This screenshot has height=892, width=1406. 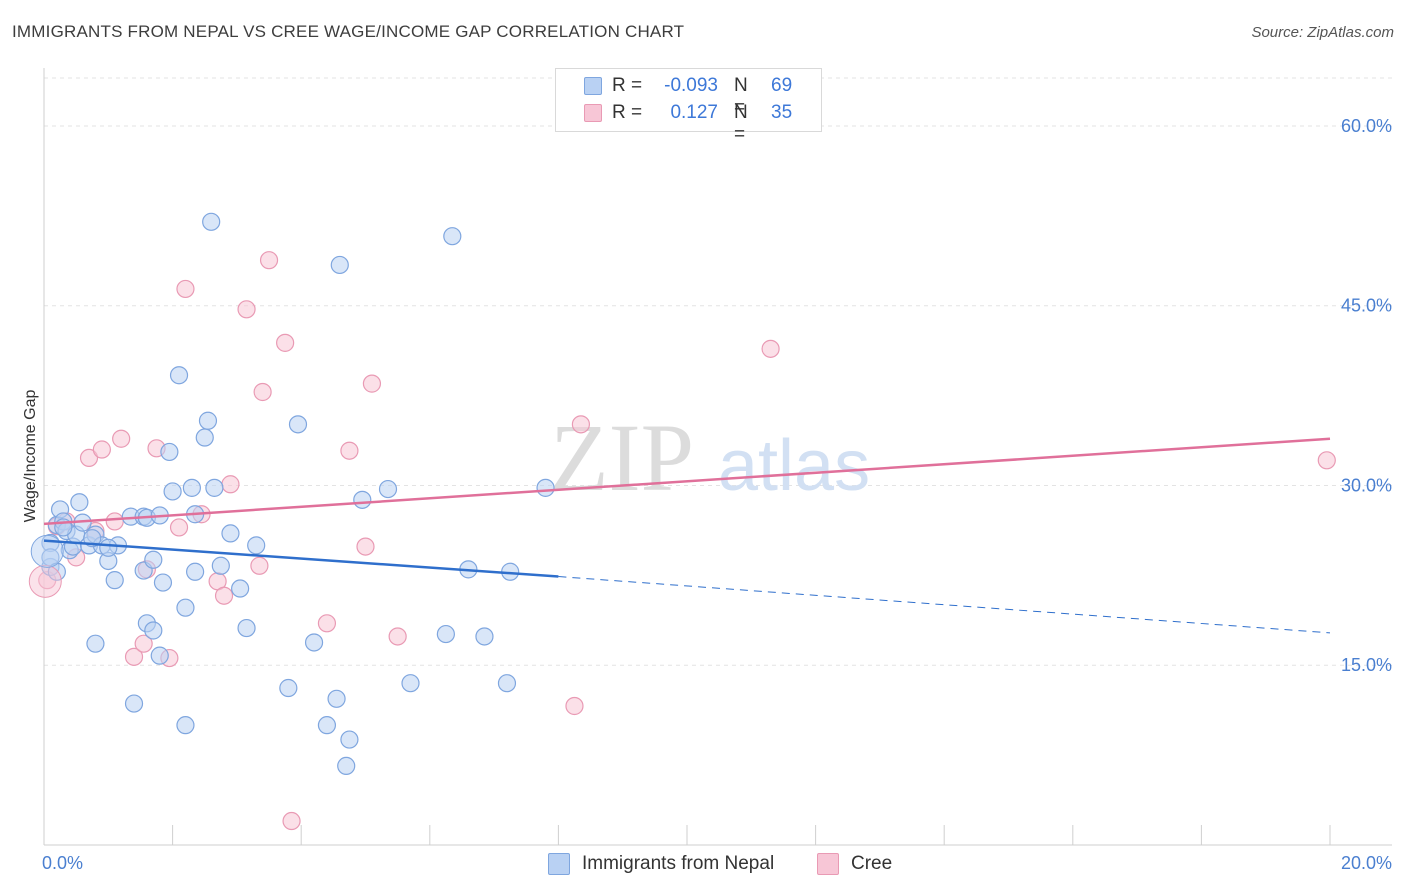 What do you see at coordinates (782, 112) in the screenshot?
I see `legend-n-value: 35` at bounding box center [782, 112].